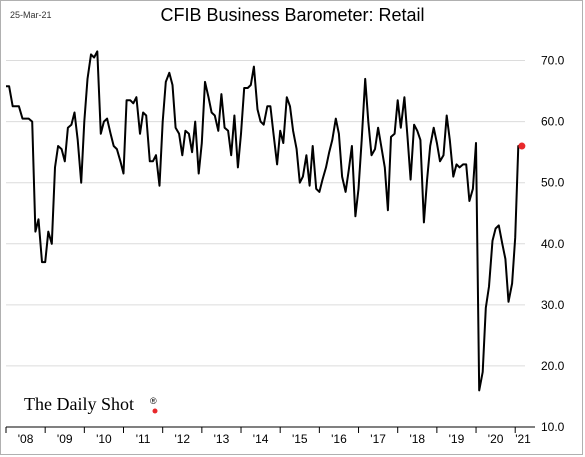 The width and height of the screenshot is (585, 457). I want to click on x-tick-label: '14, so click(261, 439).